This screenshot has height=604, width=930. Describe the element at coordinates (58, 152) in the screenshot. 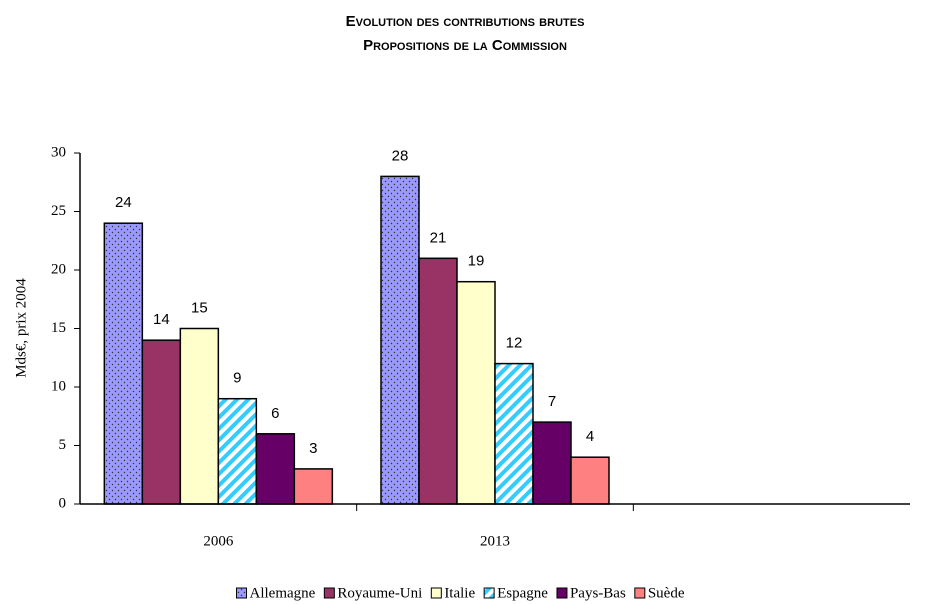

I see `y-tick-label: 30` at that location.